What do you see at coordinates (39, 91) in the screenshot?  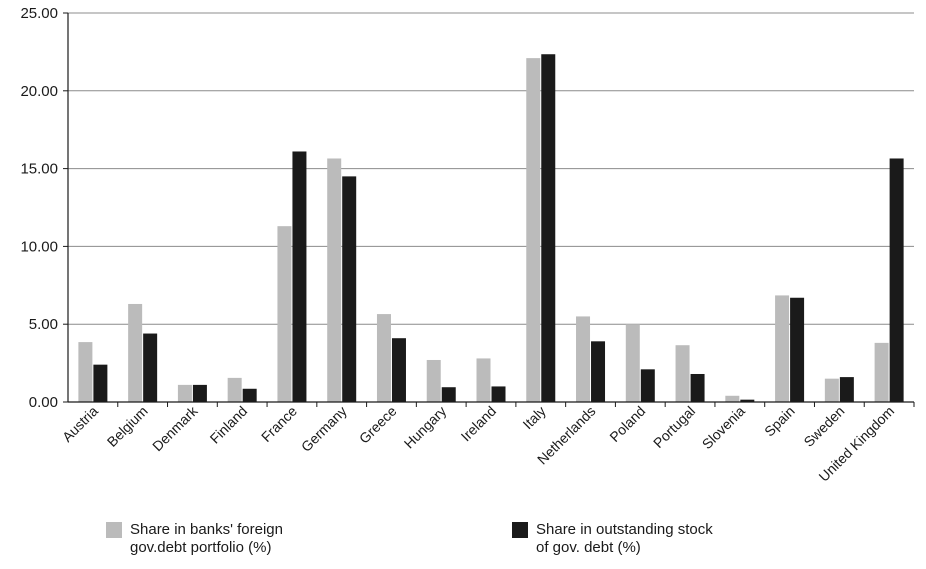 I see `y-tick-label: 20.00` at bounding box center [39, 91].